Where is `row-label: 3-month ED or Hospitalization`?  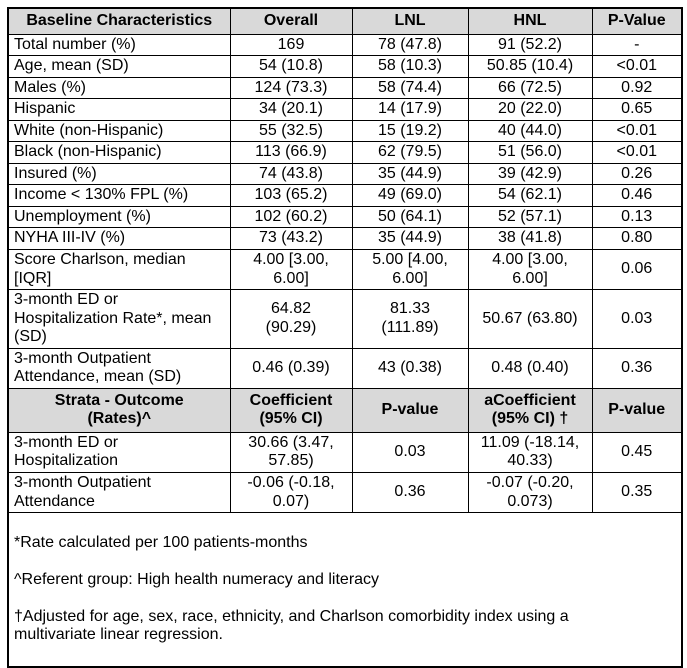
row-label: 3-month ED or Hospitalization is located at coordinates (119, 452).